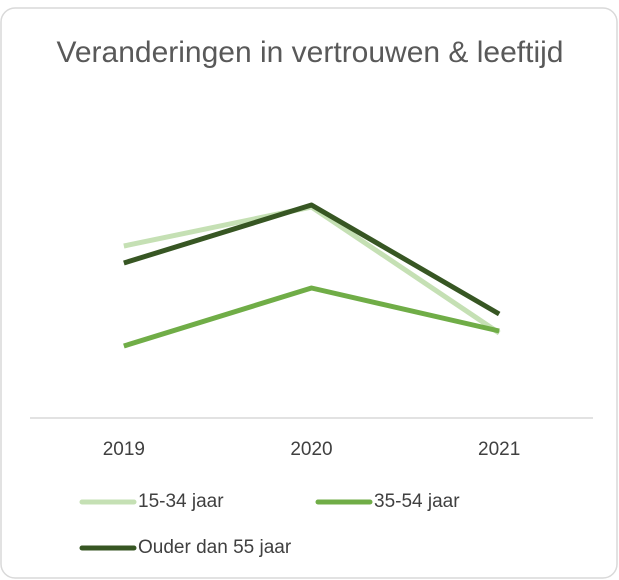 The image size is (619, 580). I want to click on legend-label: Ouder dan 55 jaar, so click(215, 547).